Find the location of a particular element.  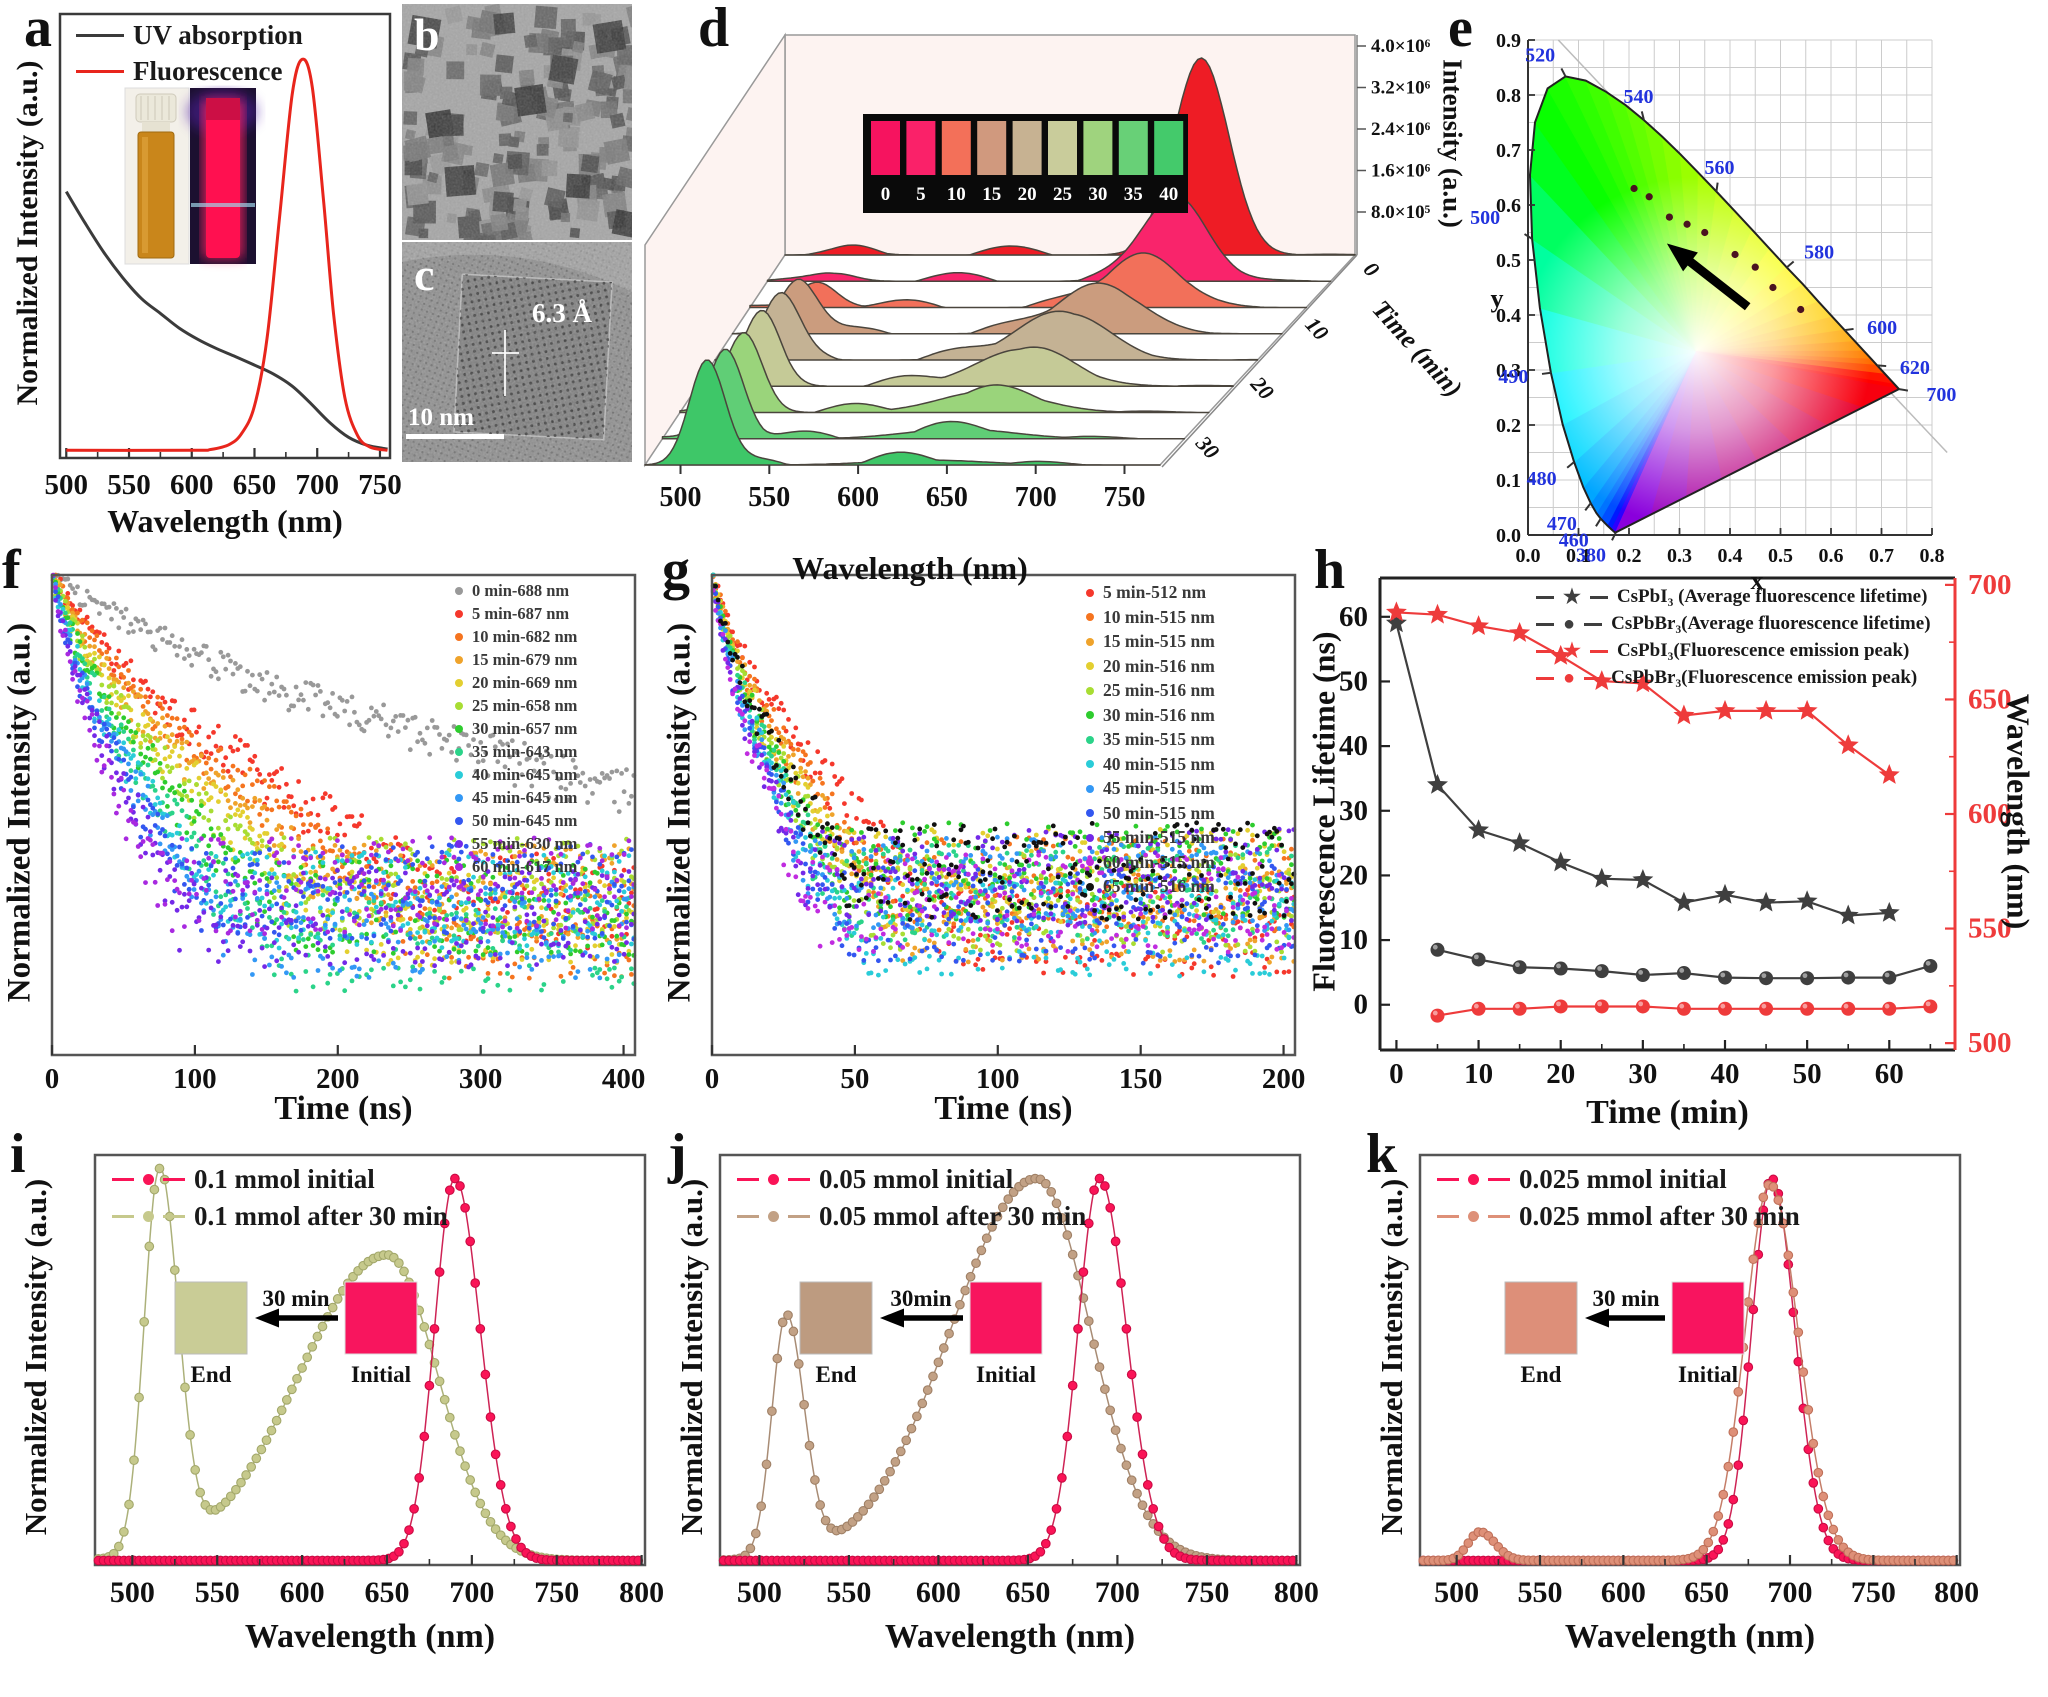

k-inset-arrow-label: 30 min is located at coordinates (1626, 1298).